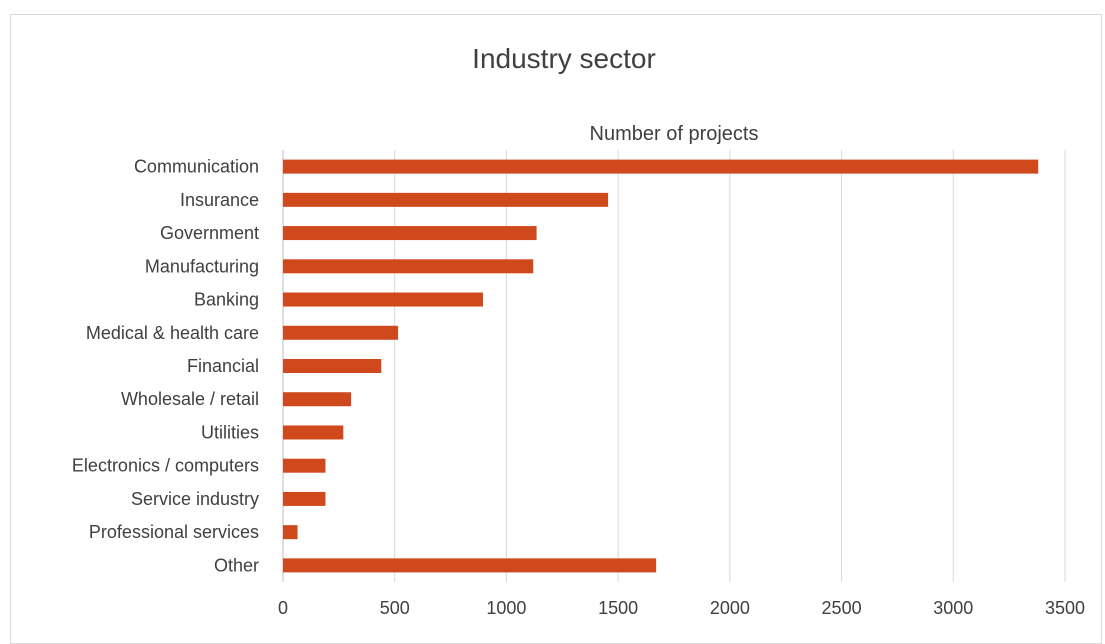 The width and height of the screenshot is (1105, 644). I want to click on x-tick-label: 500, so click(395, 608).